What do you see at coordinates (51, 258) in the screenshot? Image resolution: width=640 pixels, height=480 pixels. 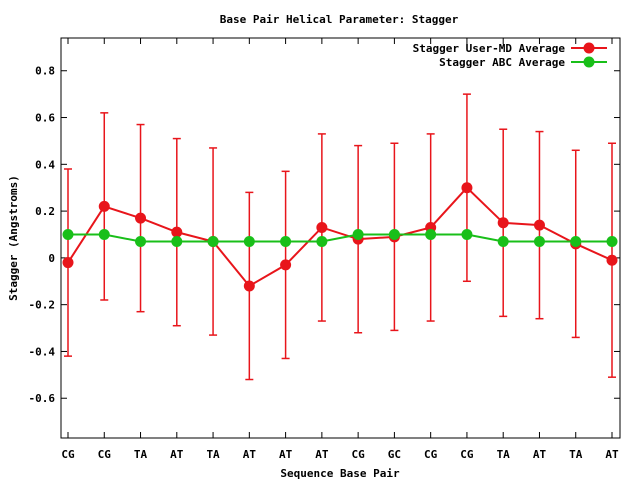 I see `y-tick-label: 0` at bounding box center [51, 258].